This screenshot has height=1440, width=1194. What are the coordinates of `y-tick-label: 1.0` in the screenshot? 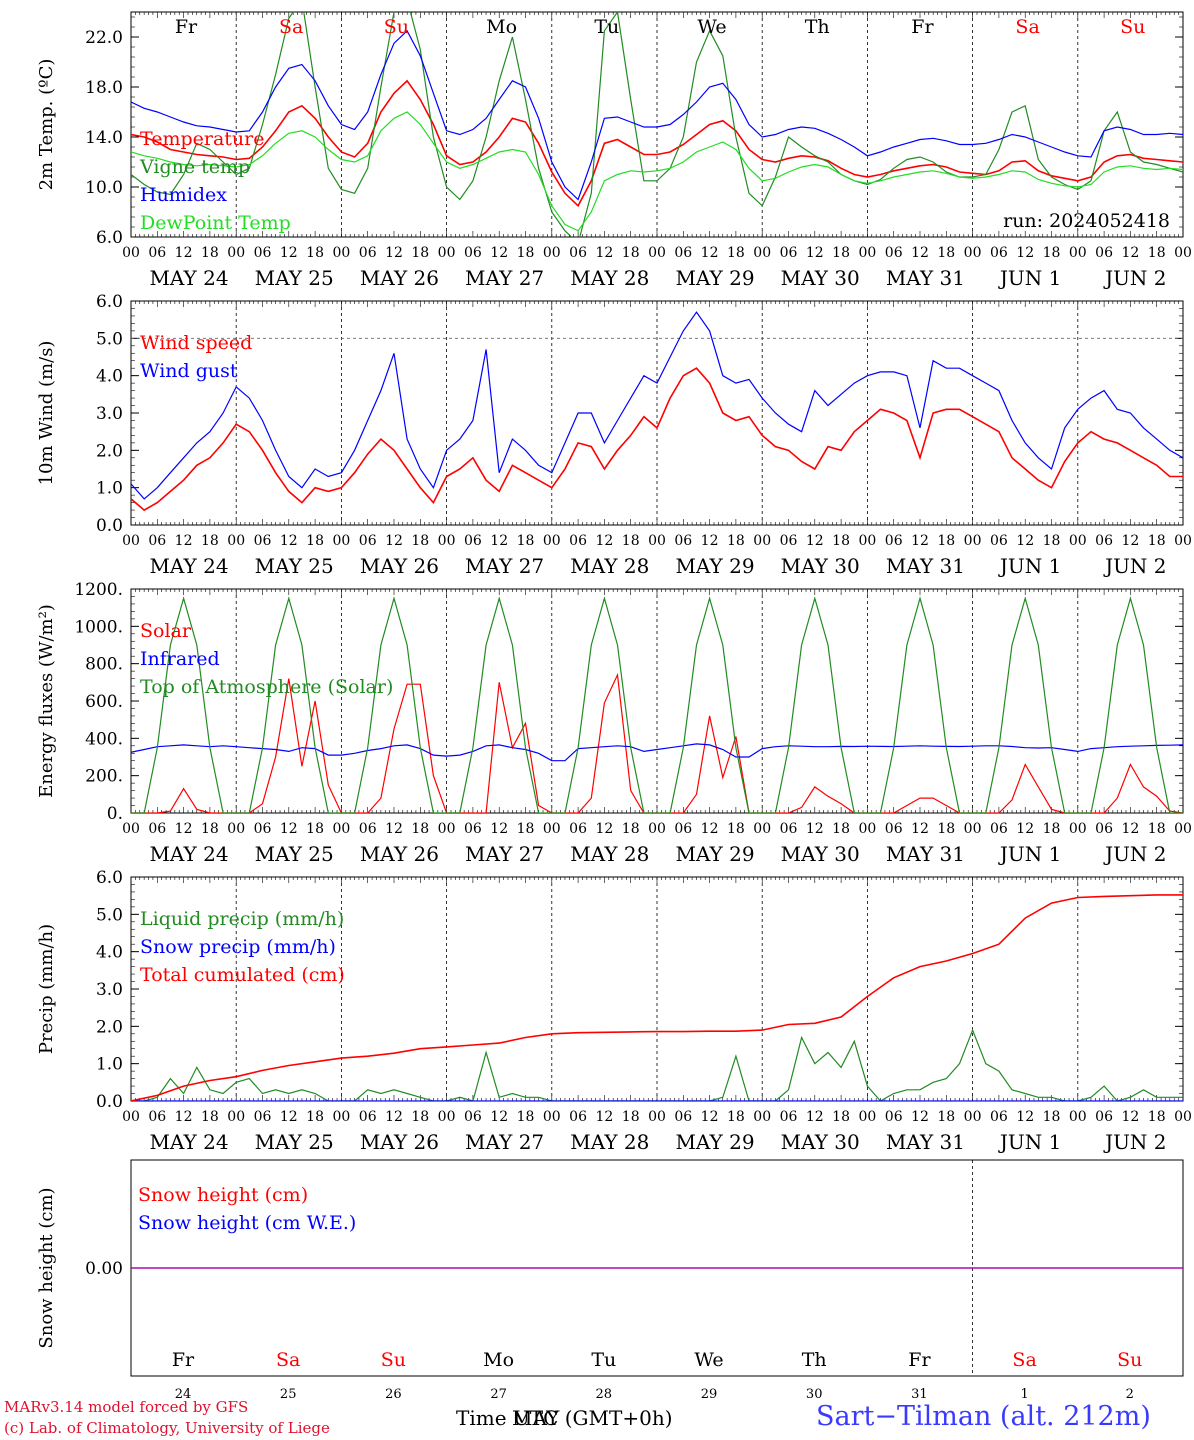 It's located at (109, 1065).